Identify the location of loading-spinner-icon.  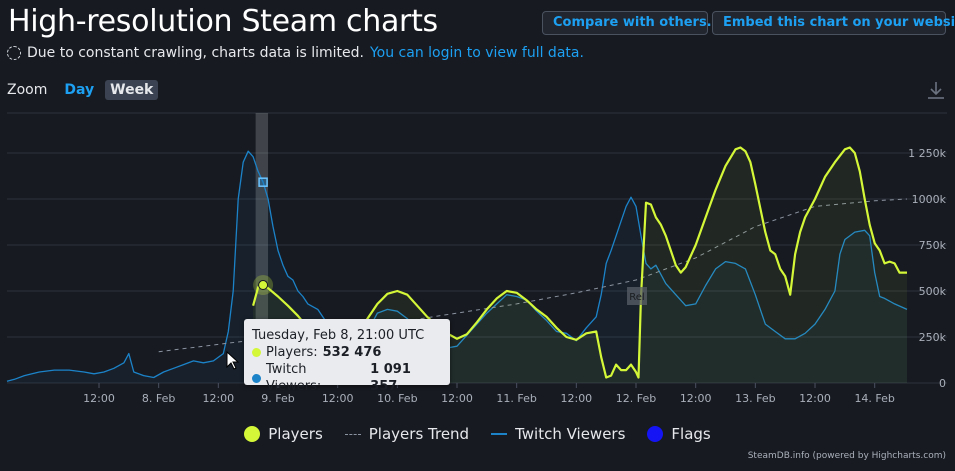
(14, 53).